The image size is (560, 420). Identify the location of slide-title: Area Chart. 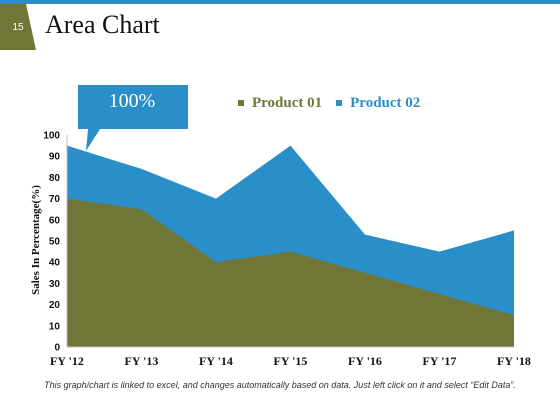
(102, 24).